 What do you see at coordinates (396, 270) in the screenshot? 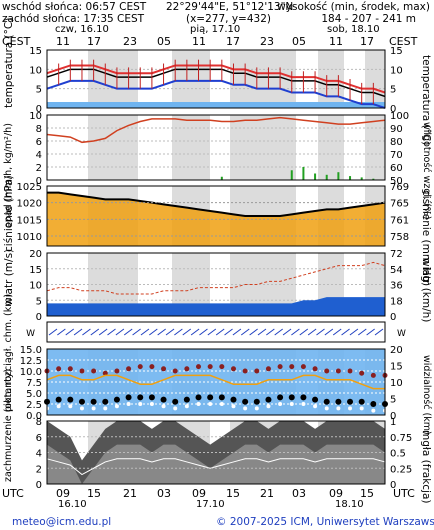
I see `wind-ytick-right-3: 54` at bounding box center [396, 270].